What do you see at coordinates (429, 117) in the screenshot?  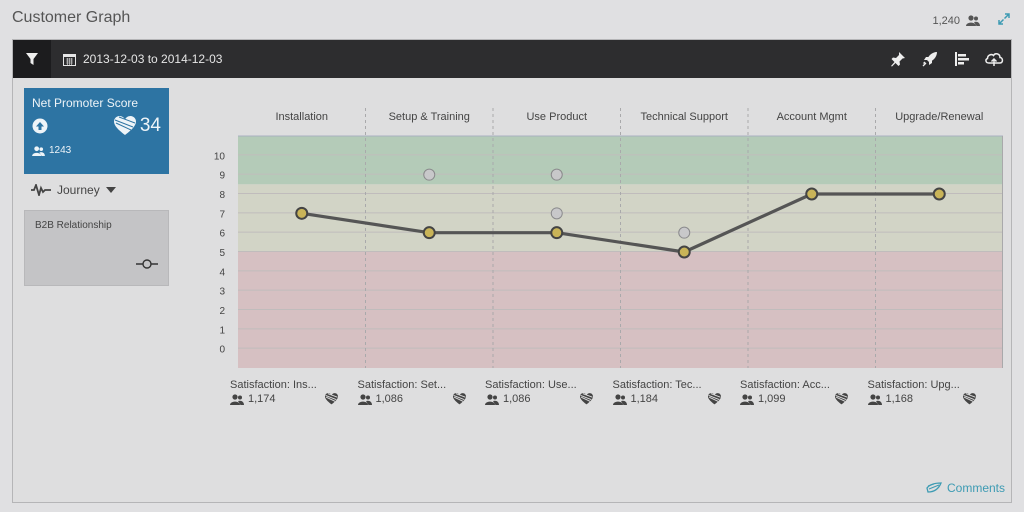 I see `stage-label: Setup & Training` at bounding box center [429, 117].